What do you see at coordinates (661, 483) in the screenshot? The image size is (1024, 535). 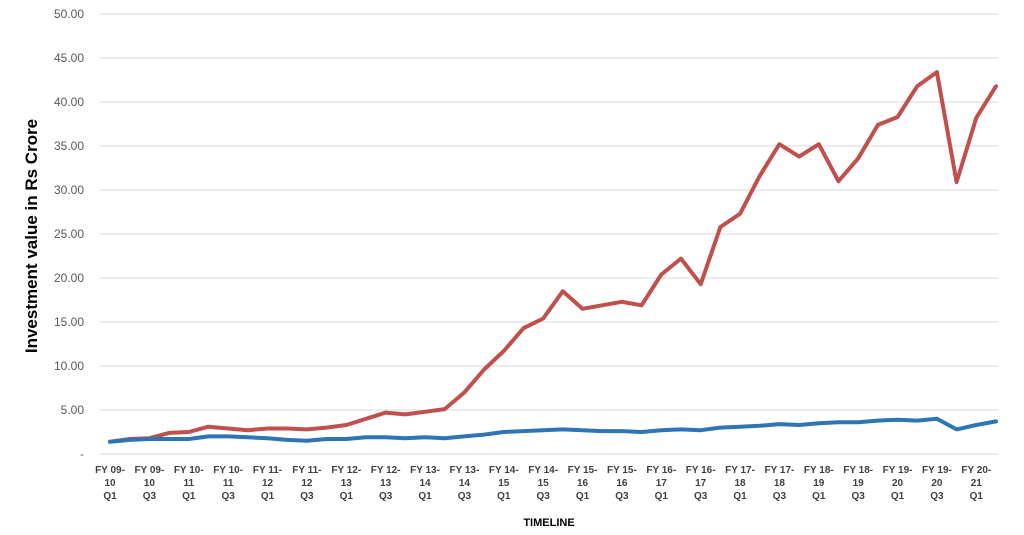 I see `x-tick-label: FY 16-17 Q1` at bounding box center [661, 483].